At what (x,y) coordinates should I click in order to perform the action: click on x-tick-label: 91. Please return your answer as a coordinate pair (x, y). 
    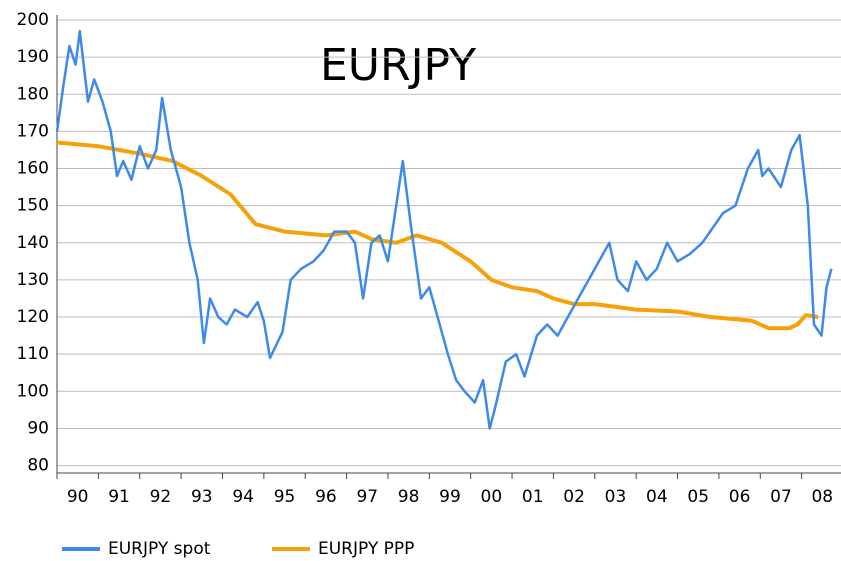
    Looking at the image, I should click on (119, 497).